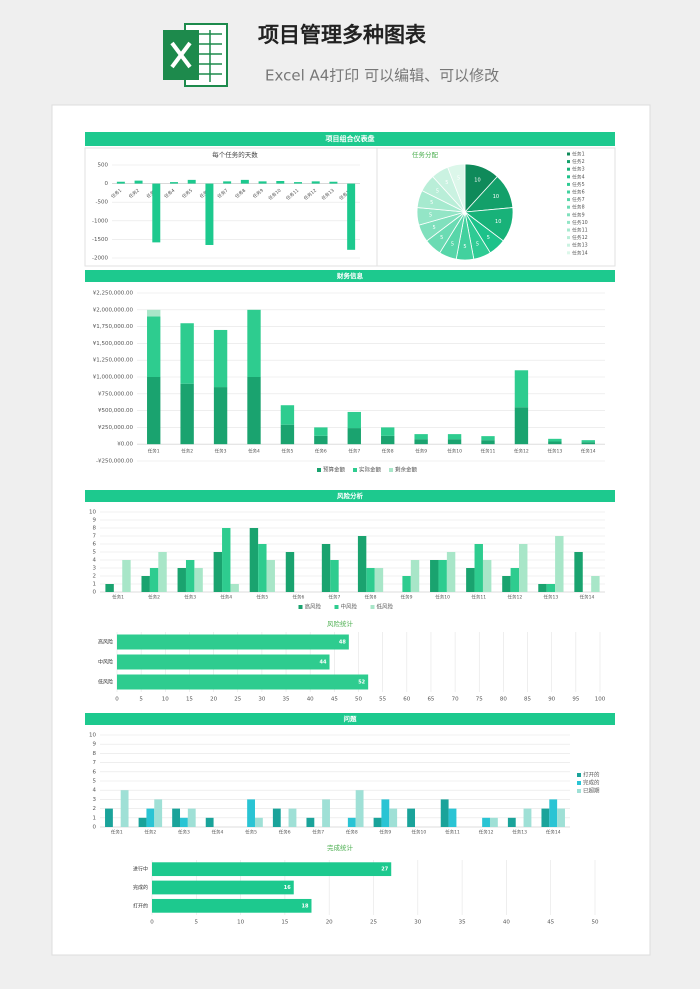 The image size is (700, 989). What do you see at coordinates (342, 35) in the screenshot?
I see `page-title: 项目管理多种图表` at bounding box center [342, 35].